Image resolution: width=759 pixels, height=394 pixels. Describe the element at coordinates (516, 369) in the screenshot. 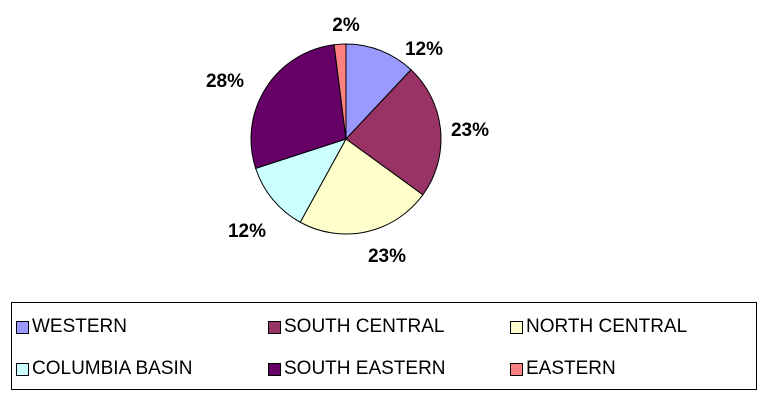

I see `legend-swatch-eastern` at that location.